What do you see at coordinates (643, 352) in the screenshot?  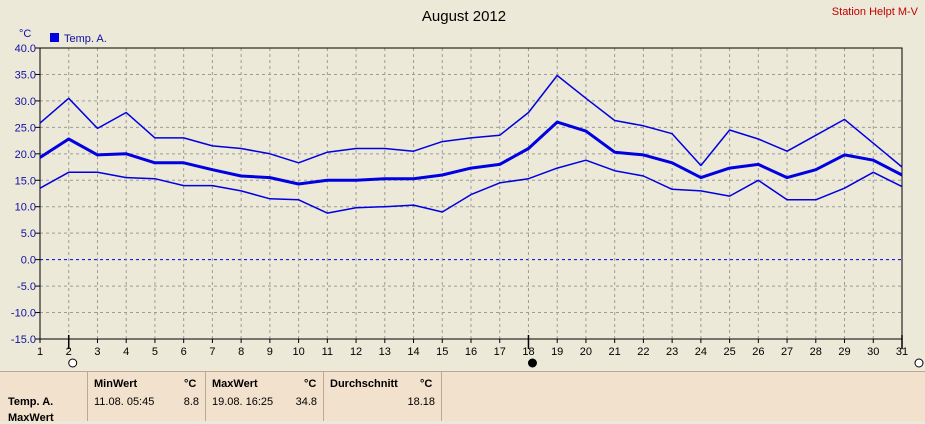 I see `x-tick-label: 22` at bounding box center [643, 352].